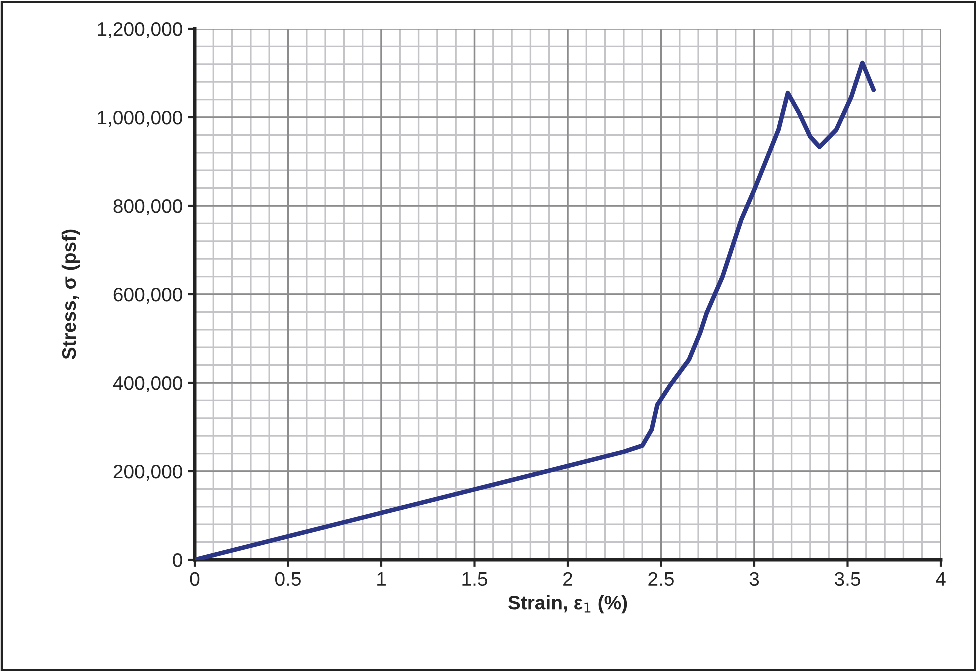  What do you see at coordinates (661, 579) in the screenshot?
I see `x-tick-label: 2.5` at bounding box center [661, 579].